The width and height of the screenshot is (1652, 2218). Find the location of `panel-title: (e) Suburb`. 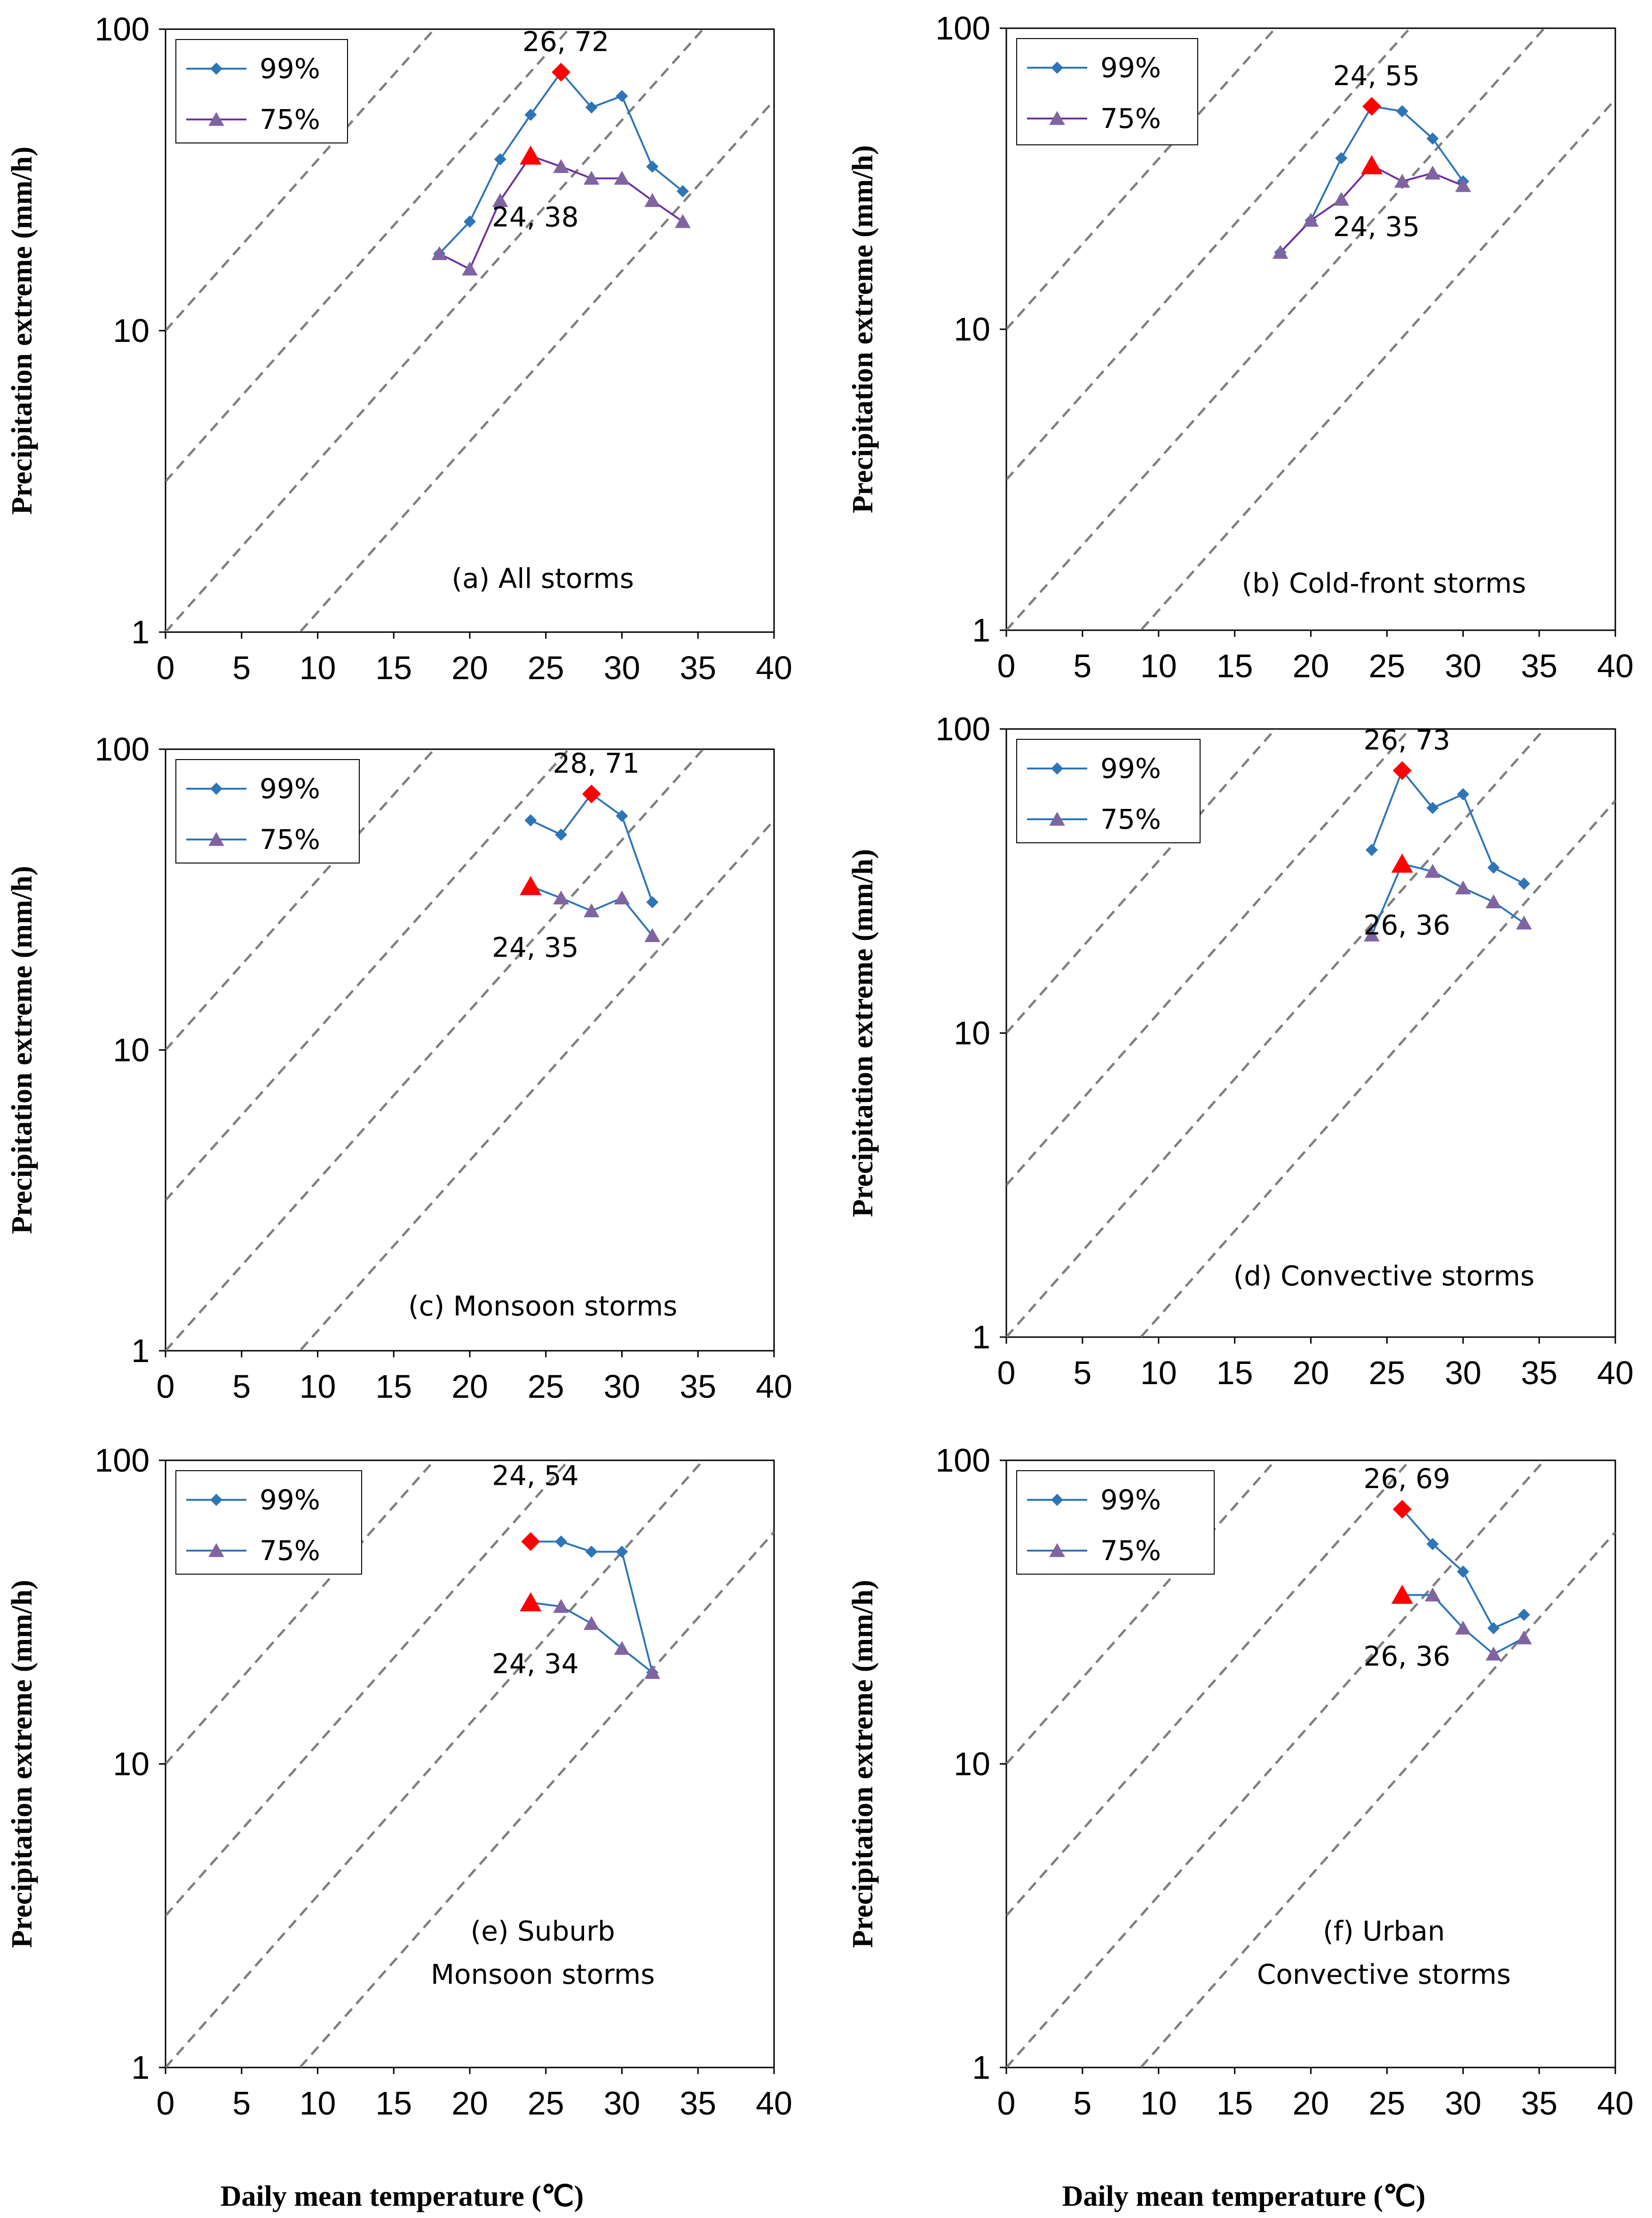

panel-title: (e) Suburb is located at coordinates (543, 1931).